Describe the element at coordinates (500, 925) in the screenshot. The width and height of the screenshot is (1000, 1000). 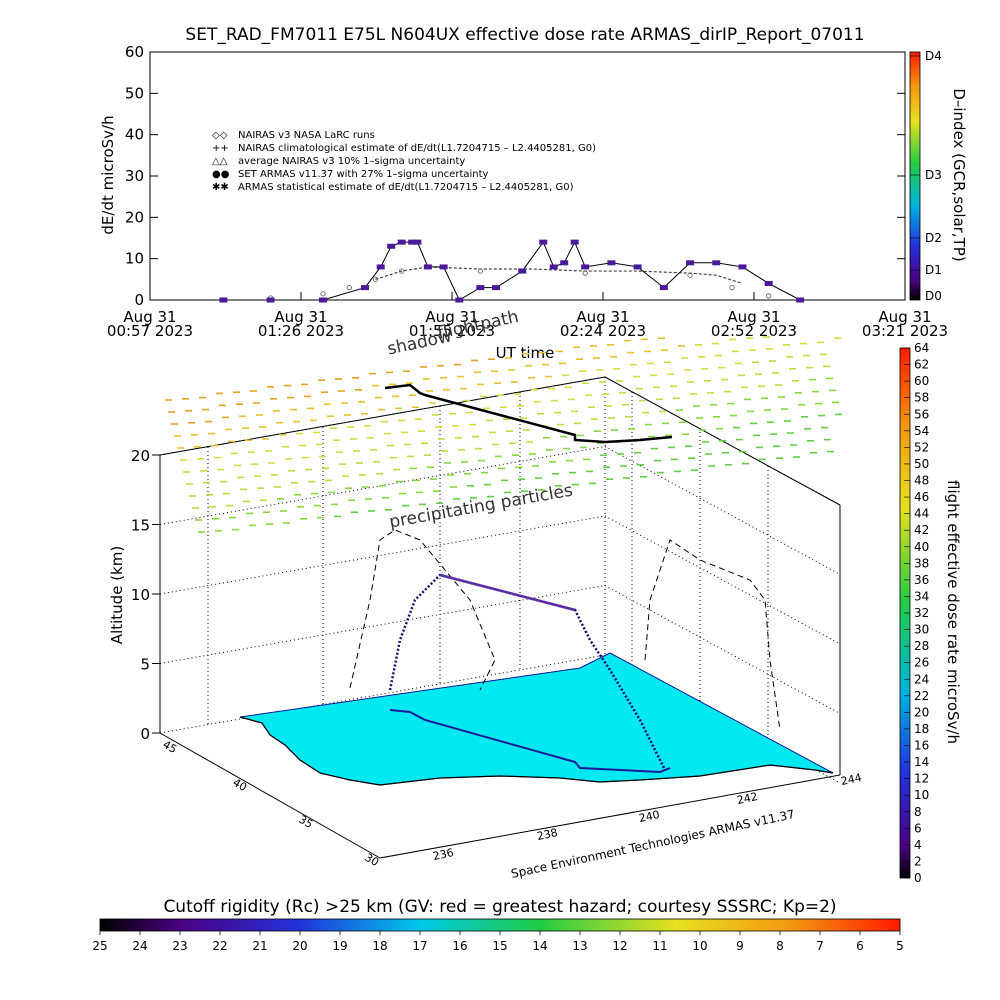
I see `cutoff-colorbar` at that location.